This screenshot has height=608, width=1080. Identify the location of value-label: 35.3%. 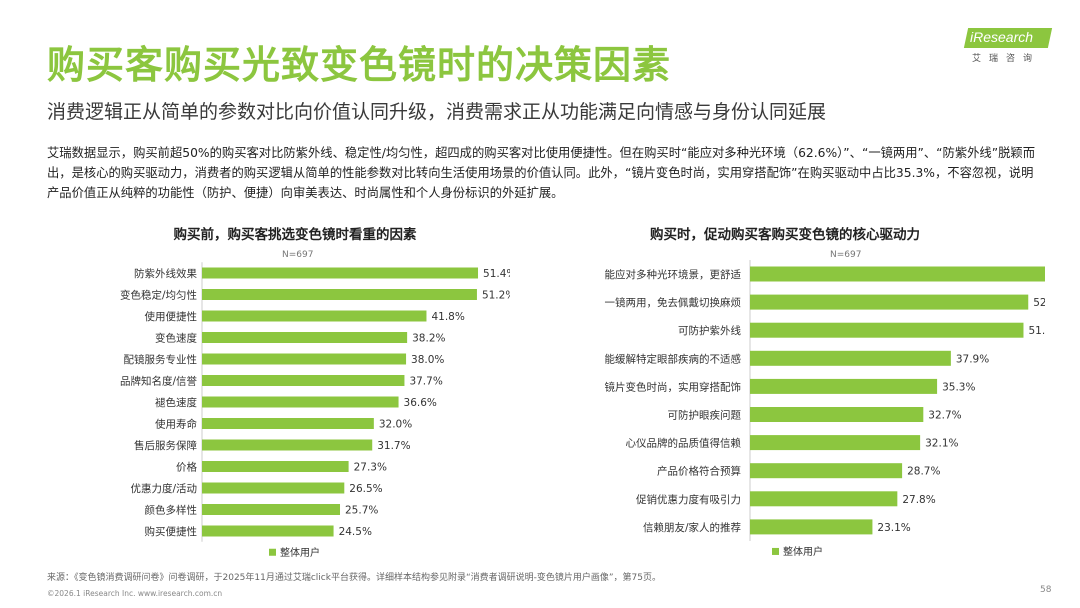
(958, 387).